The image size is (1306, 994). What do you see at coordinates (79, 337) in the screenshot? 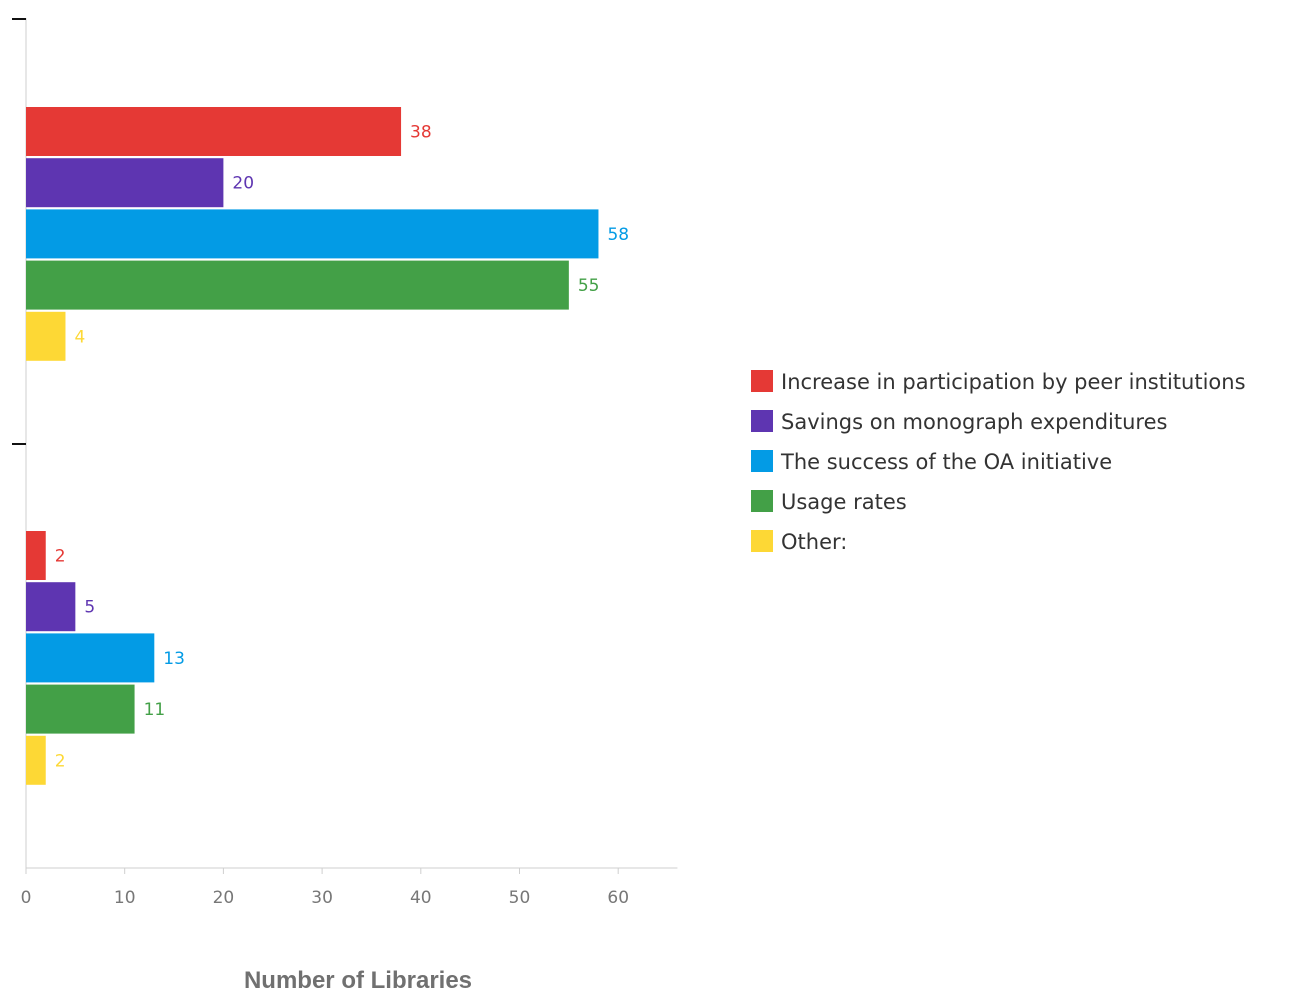
I see `bar-value-label: 4` at bounding box center [79, 337].